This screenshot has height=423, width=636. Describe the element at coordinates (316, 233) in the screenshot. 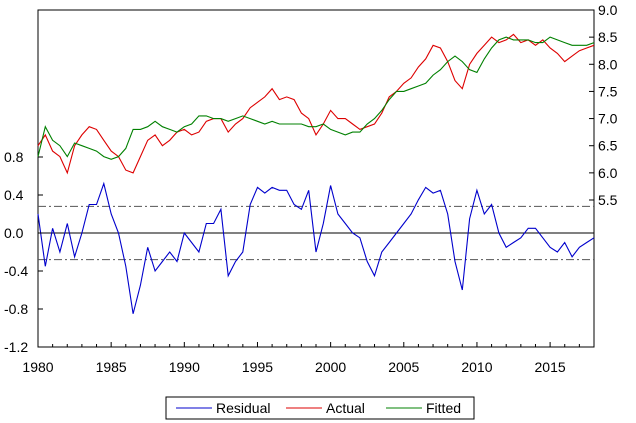

I see `reference-lines` at that location.